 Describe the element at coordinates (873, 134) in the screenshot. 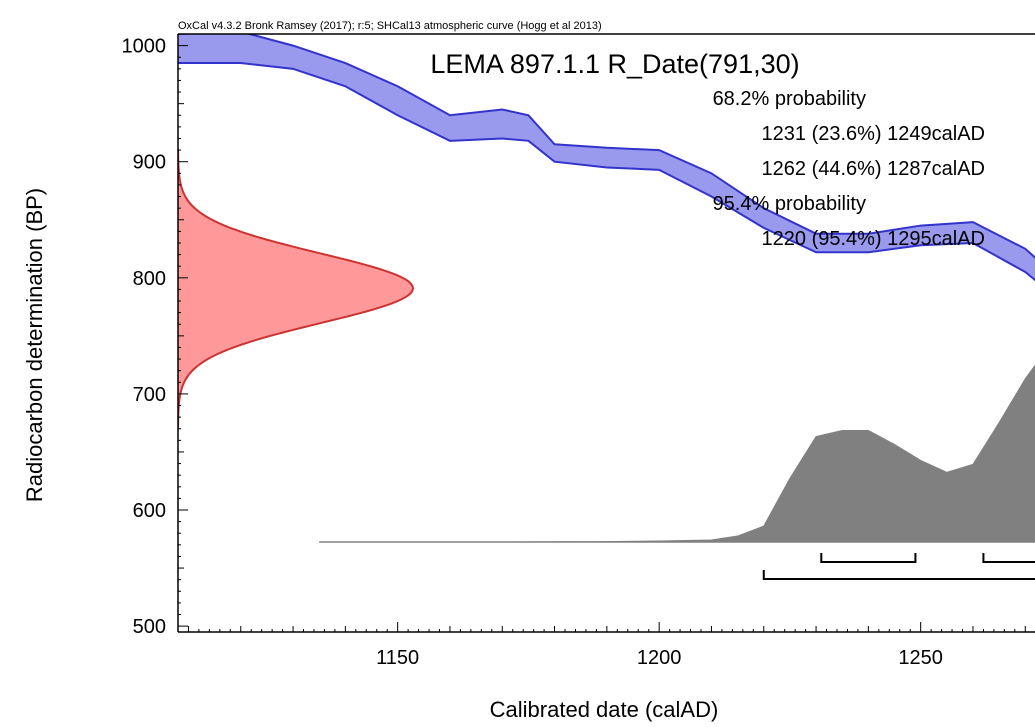

I see `range-line-2: 1231 (23.6%) 1249calAD` at that location.